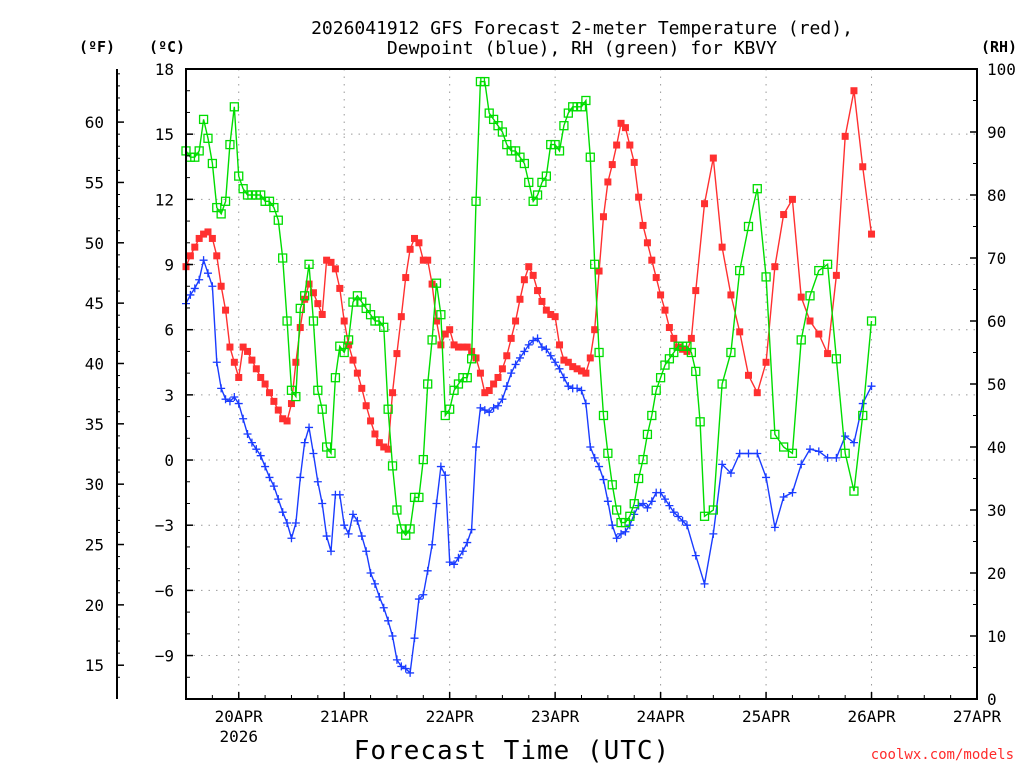  Describe the element at coordinates (94, 484) in the screenshot. I see `fahrenheit-tick-label: 30` at that location.